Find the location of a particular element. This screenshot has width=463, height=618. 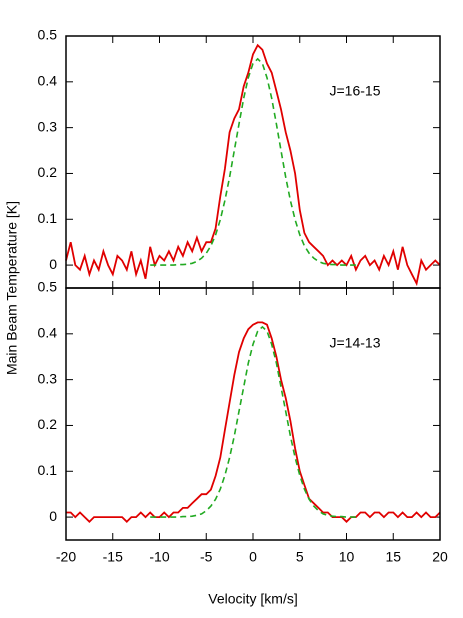

x-tick-label: -20 is located at coordinates (66, 557).